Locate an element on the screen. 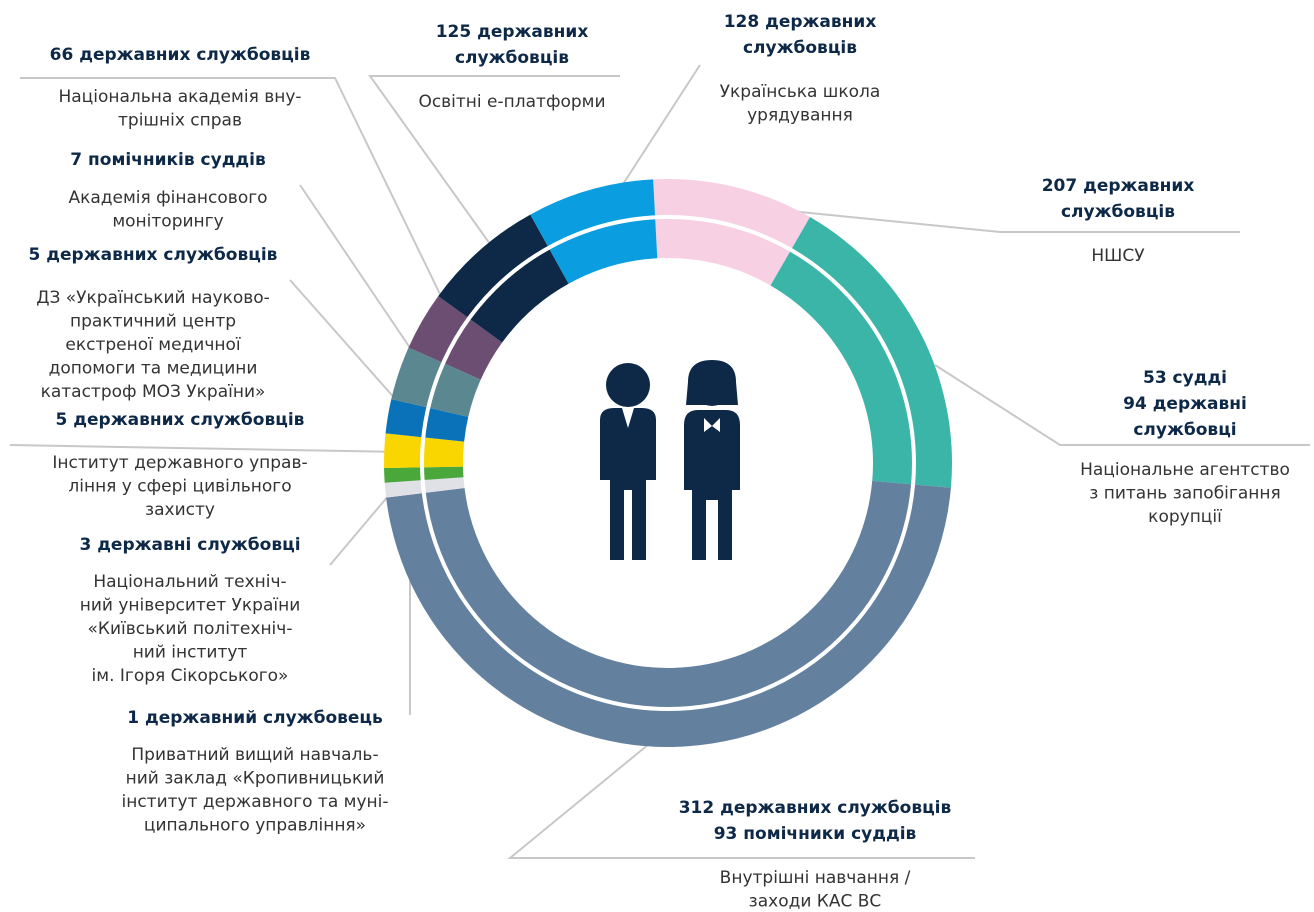  segment-name: ний інститут is located at coordinates (190, 653).